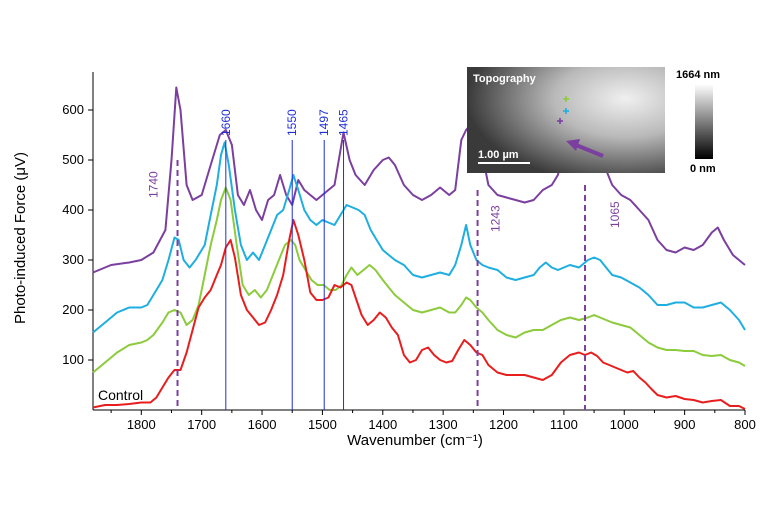 The width and height of the screenshot is (768, 515). Describe the element at coordinates (73, 109) in the screenshot. I see `y-tick-label: 600` at that location.